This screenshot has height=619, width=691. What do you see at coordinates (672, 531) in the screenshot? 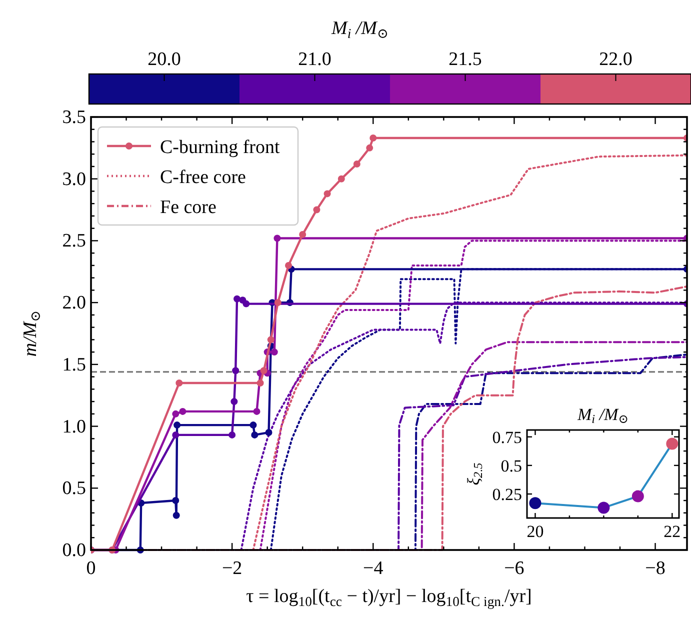
I see `x-tick-label: 22` at bounding box center [672, 531].